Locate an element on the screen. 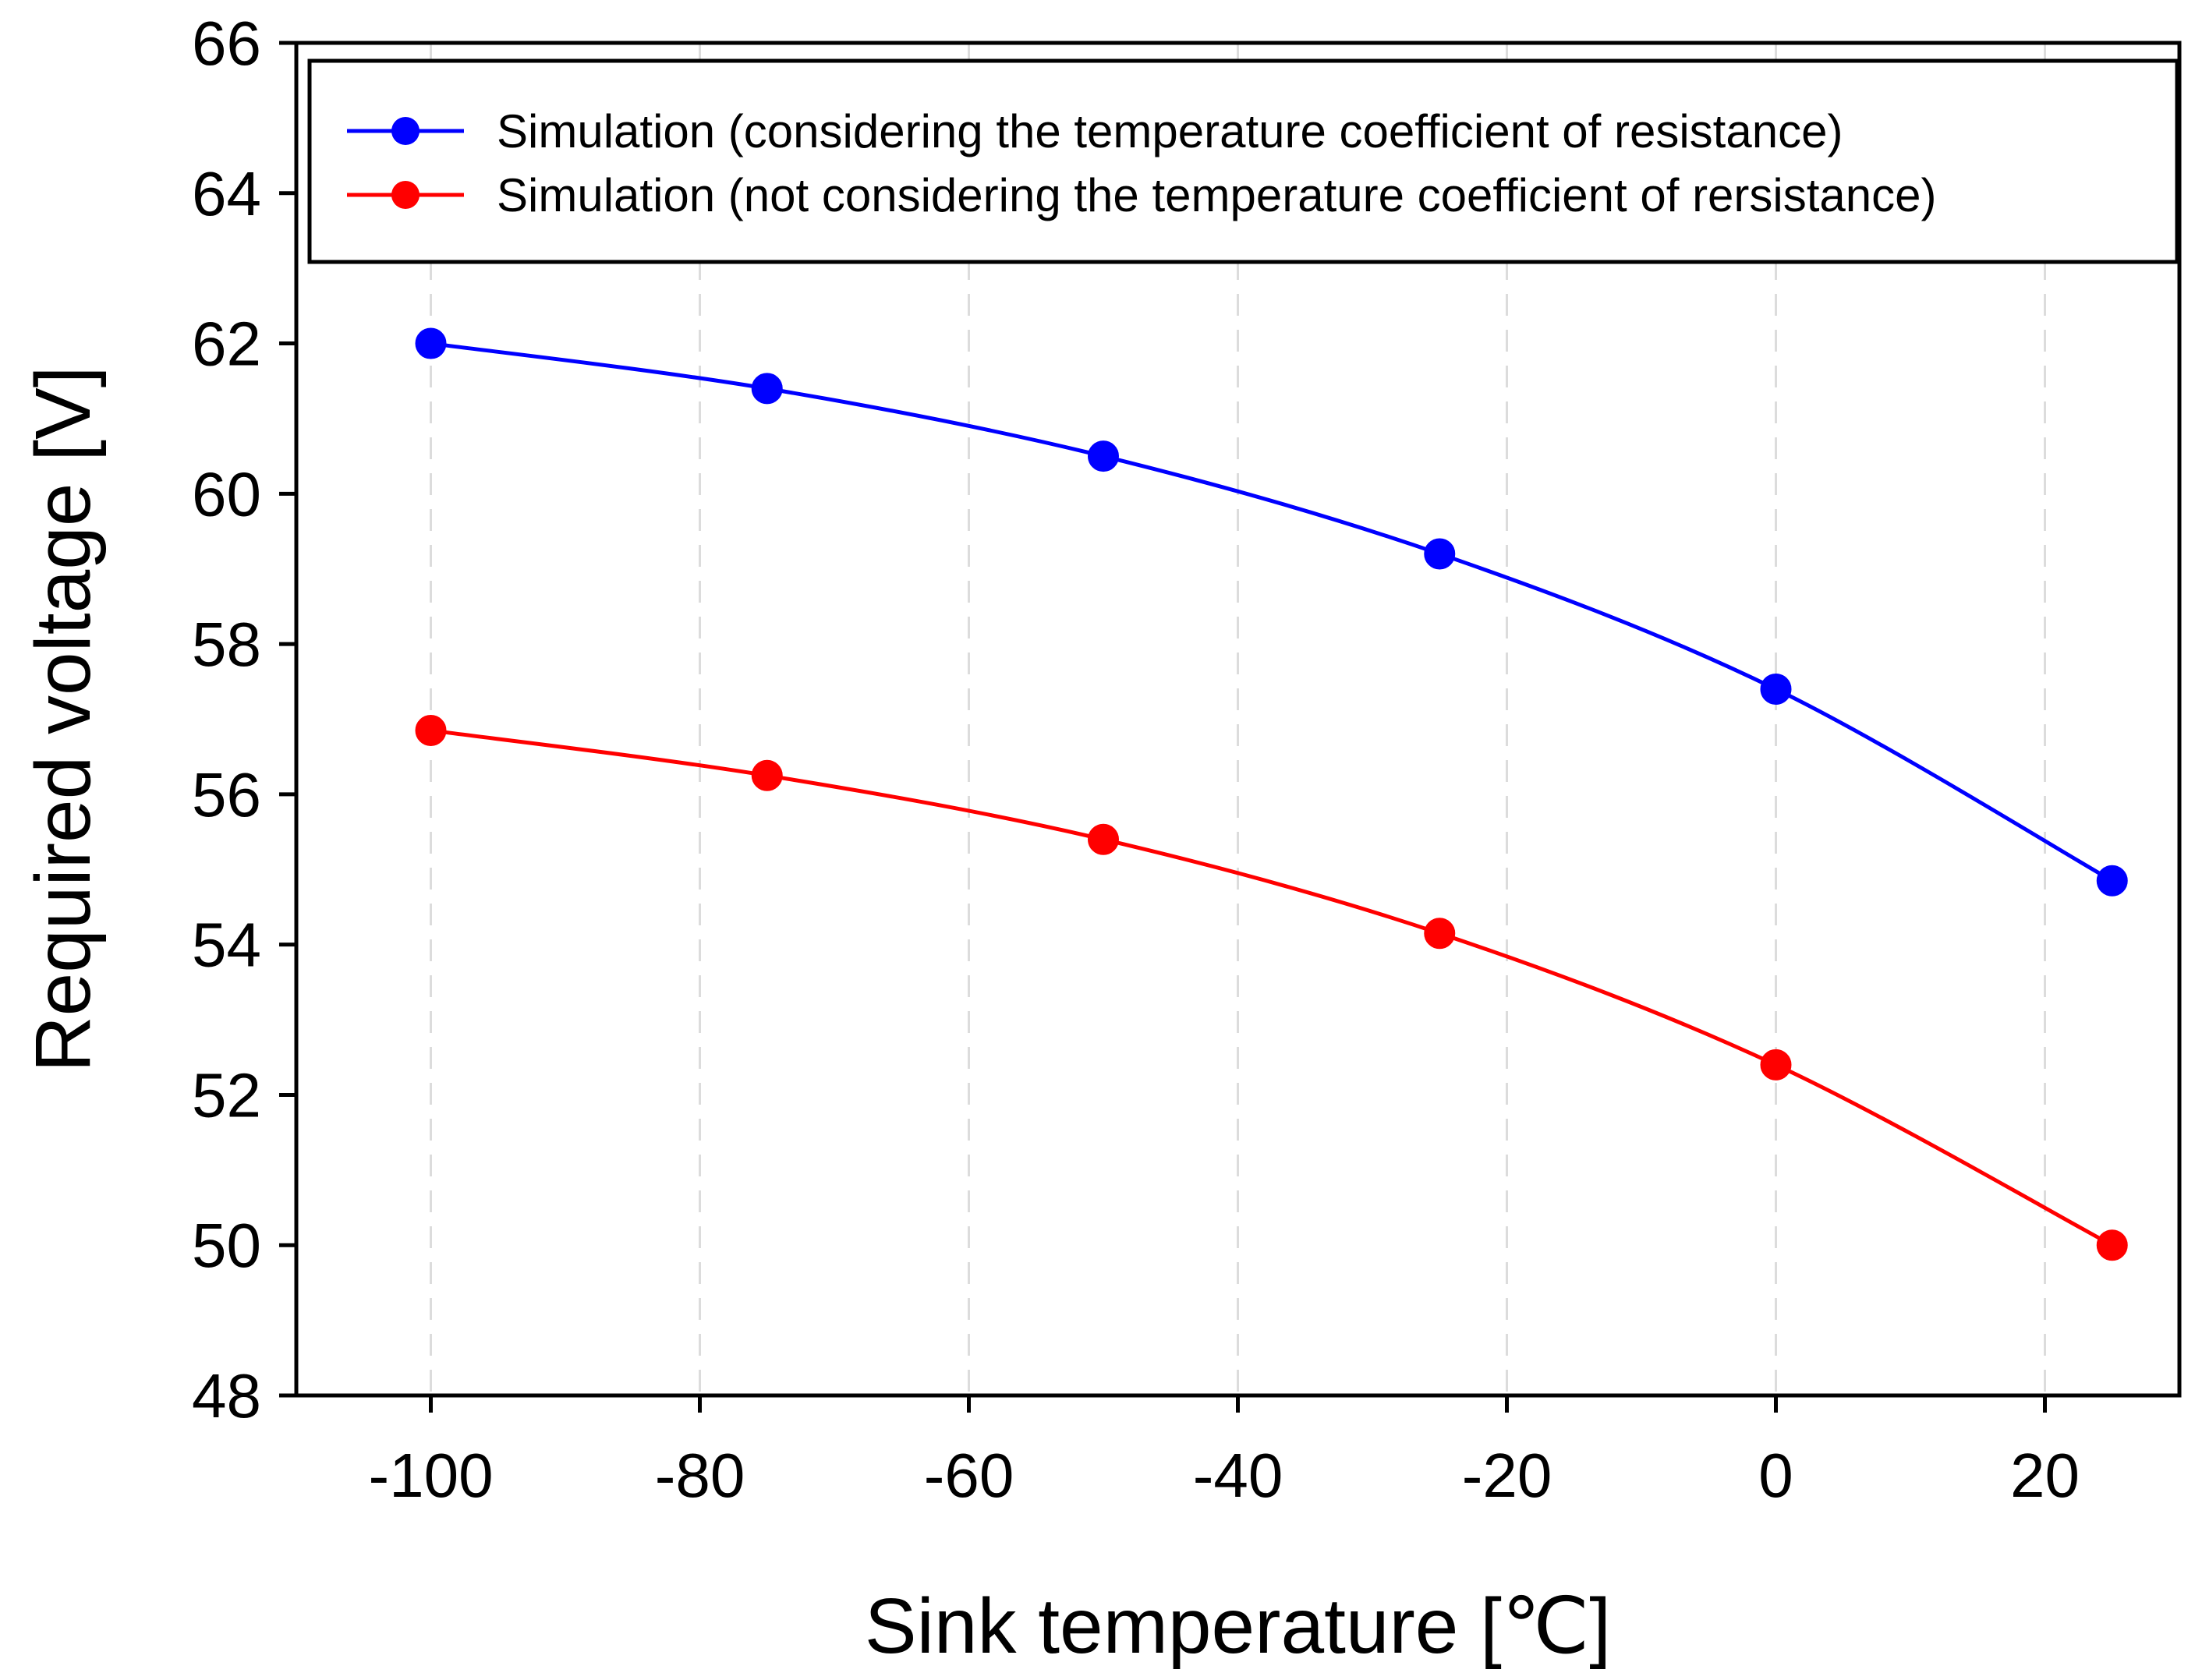 Image resolution: width=2195 pixels, height=1680 pixels. y-tick-label: 48 is located at coordinates (226, 1396).